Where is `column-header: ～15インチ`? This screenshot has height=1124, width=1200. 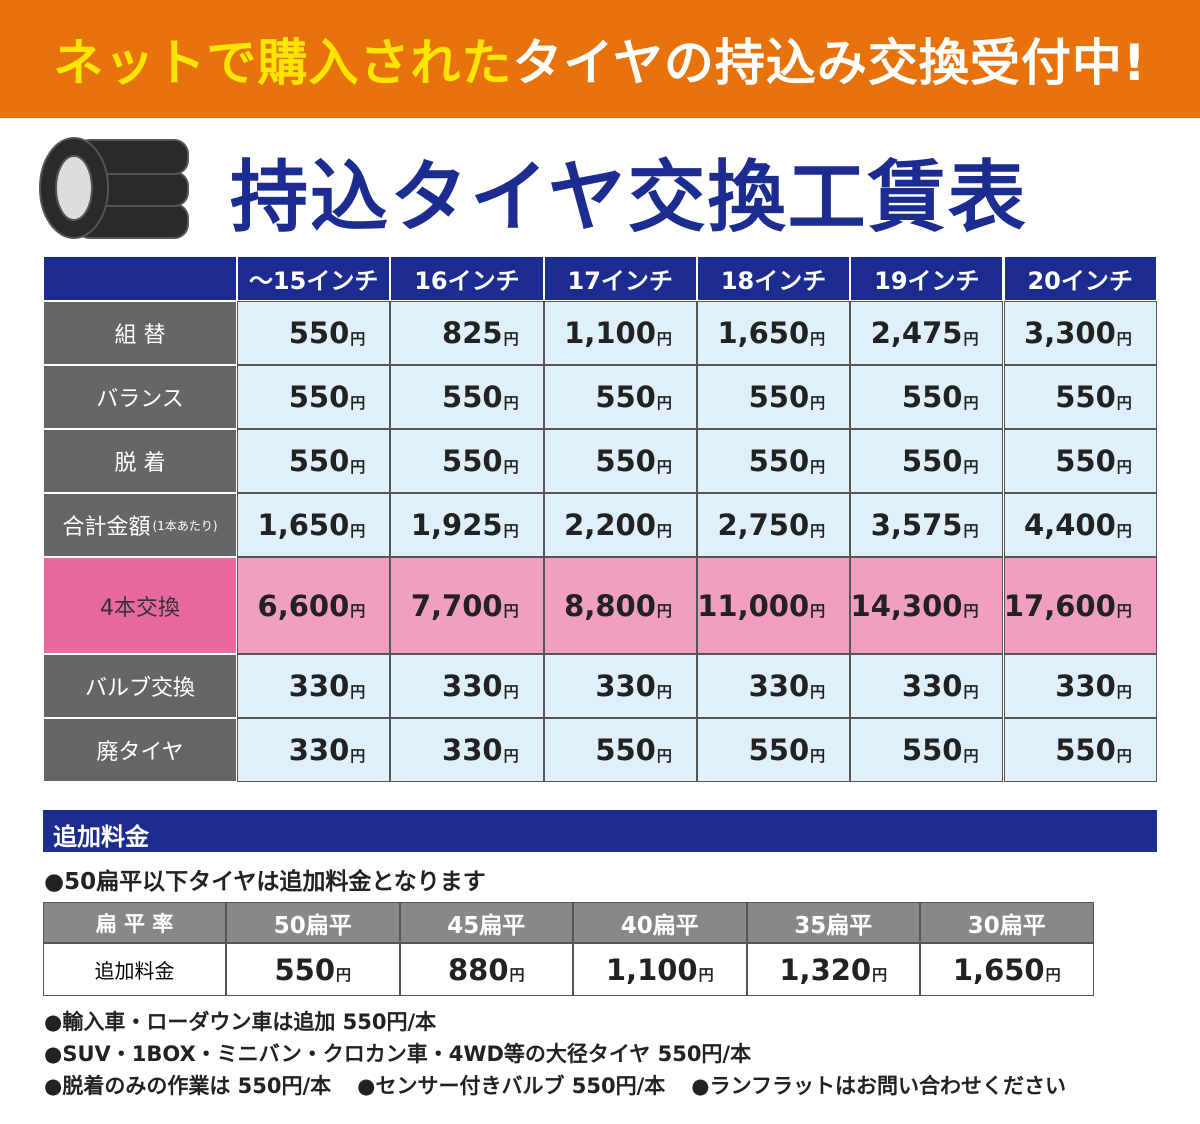
column-header: ～15インチ is located at coordinates (314, 278).